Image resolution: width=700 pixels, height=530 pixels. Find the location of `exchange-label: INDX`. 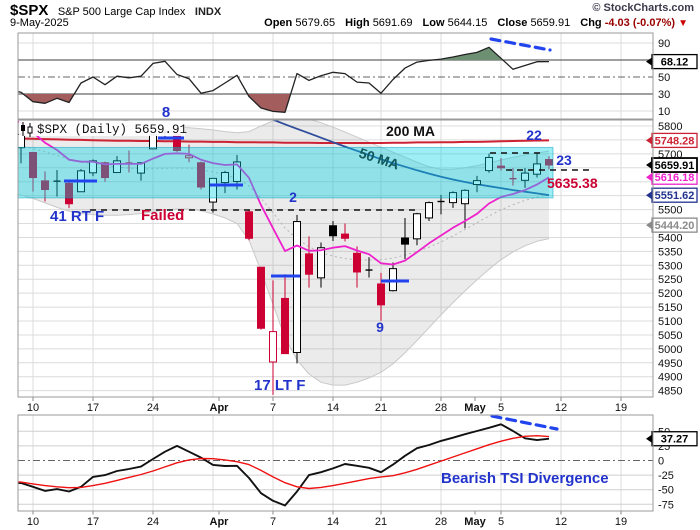

exchange-label: INDX is located at coordinates (208, 12).